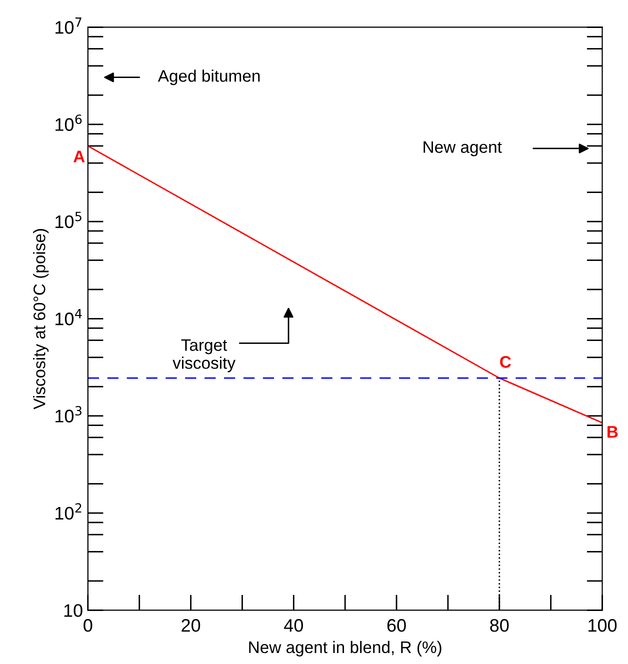 Image resolution: width=628 pixels, height=664 pixels. What do you see at coordinates (191, 625) in the screenshot?
I see `x-tick-label: 20` at bounding box center [191, 625].